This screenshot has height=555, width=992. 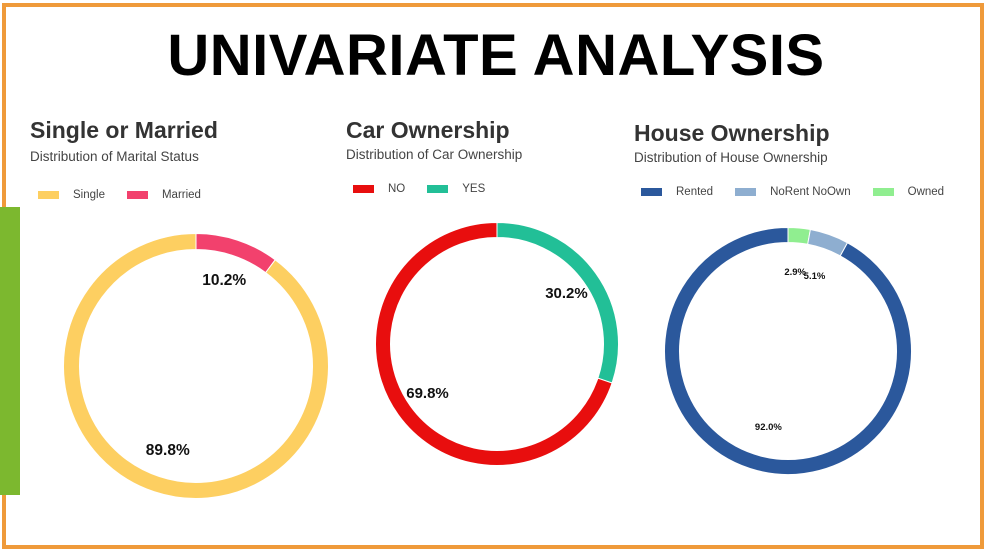 What do you see at coordinates (428, 130) in the screenshot?
I see `chart-title: Car Ownership` at bounding box center [428, 130].